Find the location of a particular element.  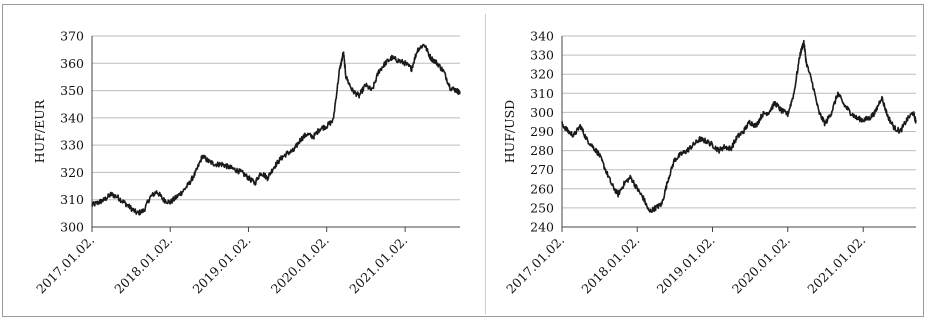

y-tick-label: 270 is located at coordinates (542, 169).